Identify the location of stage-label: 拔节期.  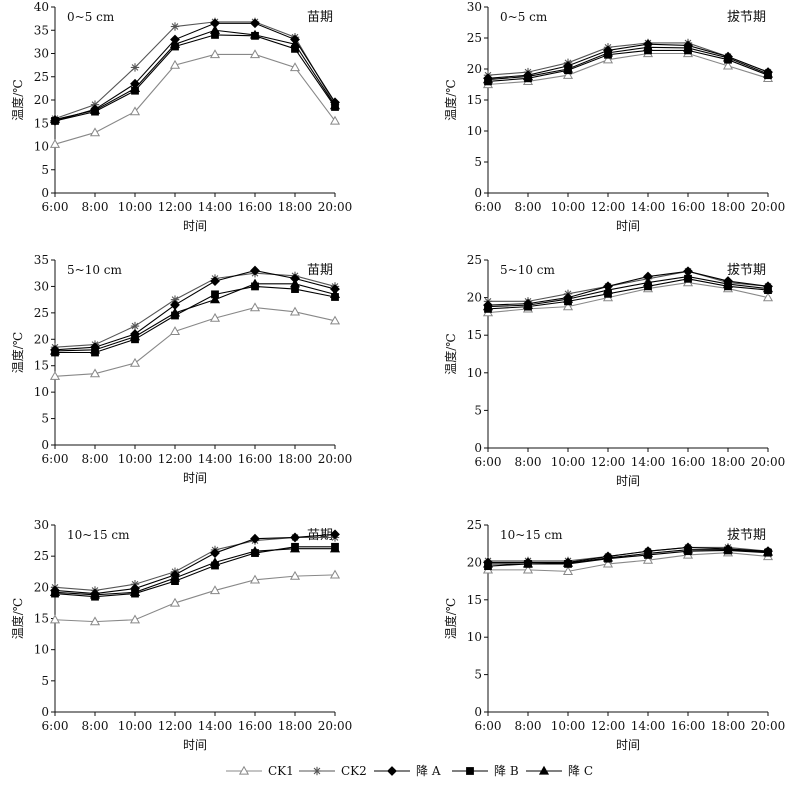
(746, 535).